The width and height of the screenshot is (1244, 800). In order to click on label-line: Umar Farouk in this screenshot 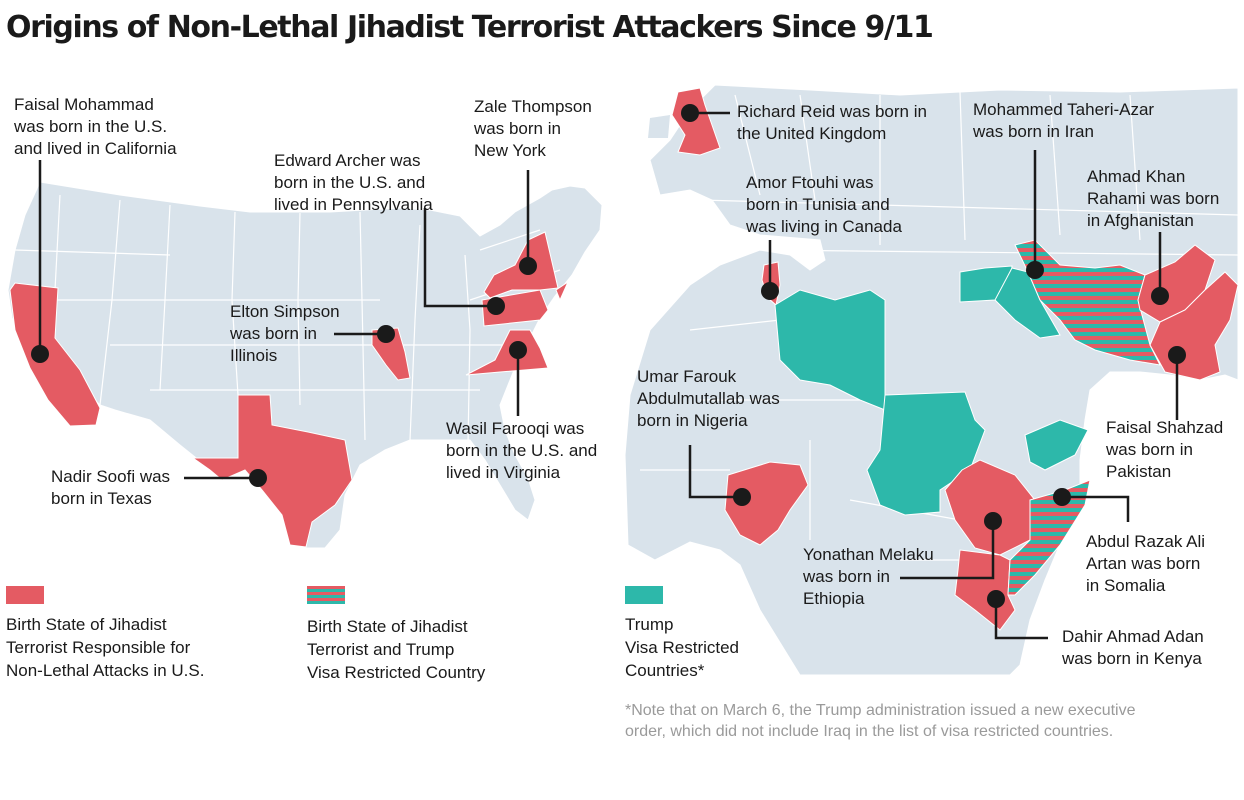, I will do `click(687, 376)`.